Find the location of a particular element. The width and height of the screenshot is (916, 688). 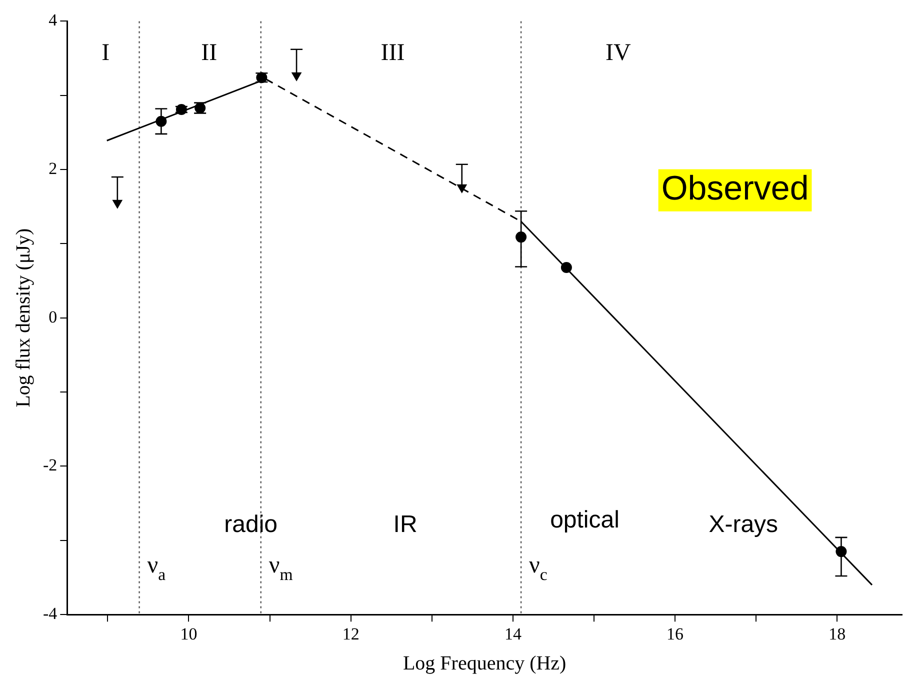

x-tick-label: 14 is located at coordinates (513, 634).